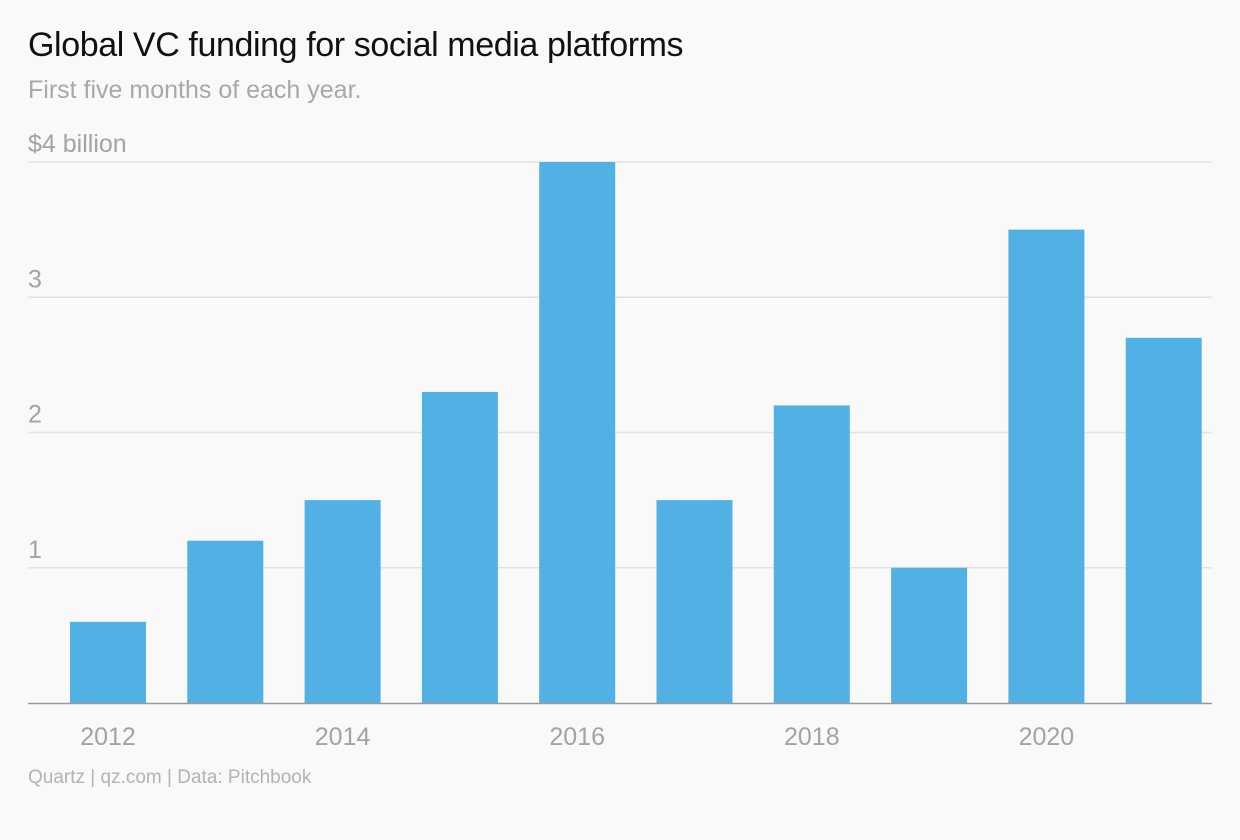  Describe the element at coordinates (620, 726) in the screenshot. I see `axes: 2012 2014 2016 2018 2020` at that location.